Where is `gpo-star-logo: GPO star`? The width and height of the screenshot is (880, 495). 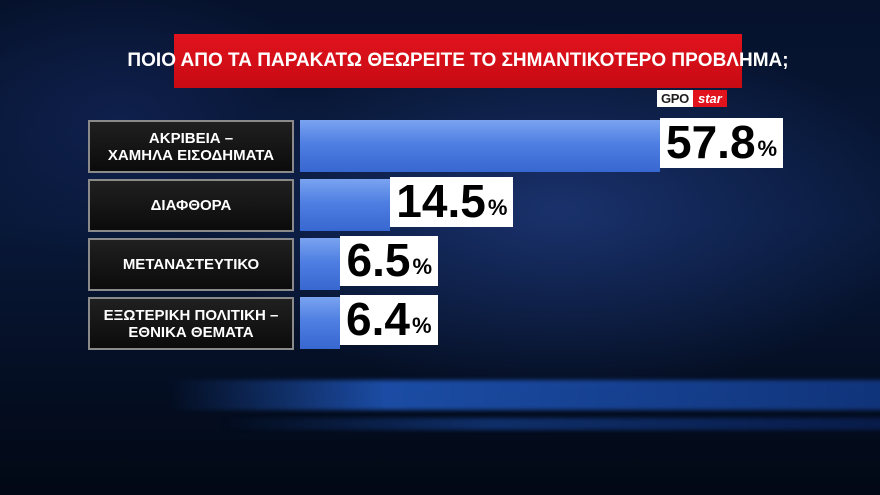
gpo-star-logo: GPO star is located at coordinates (692, 98).